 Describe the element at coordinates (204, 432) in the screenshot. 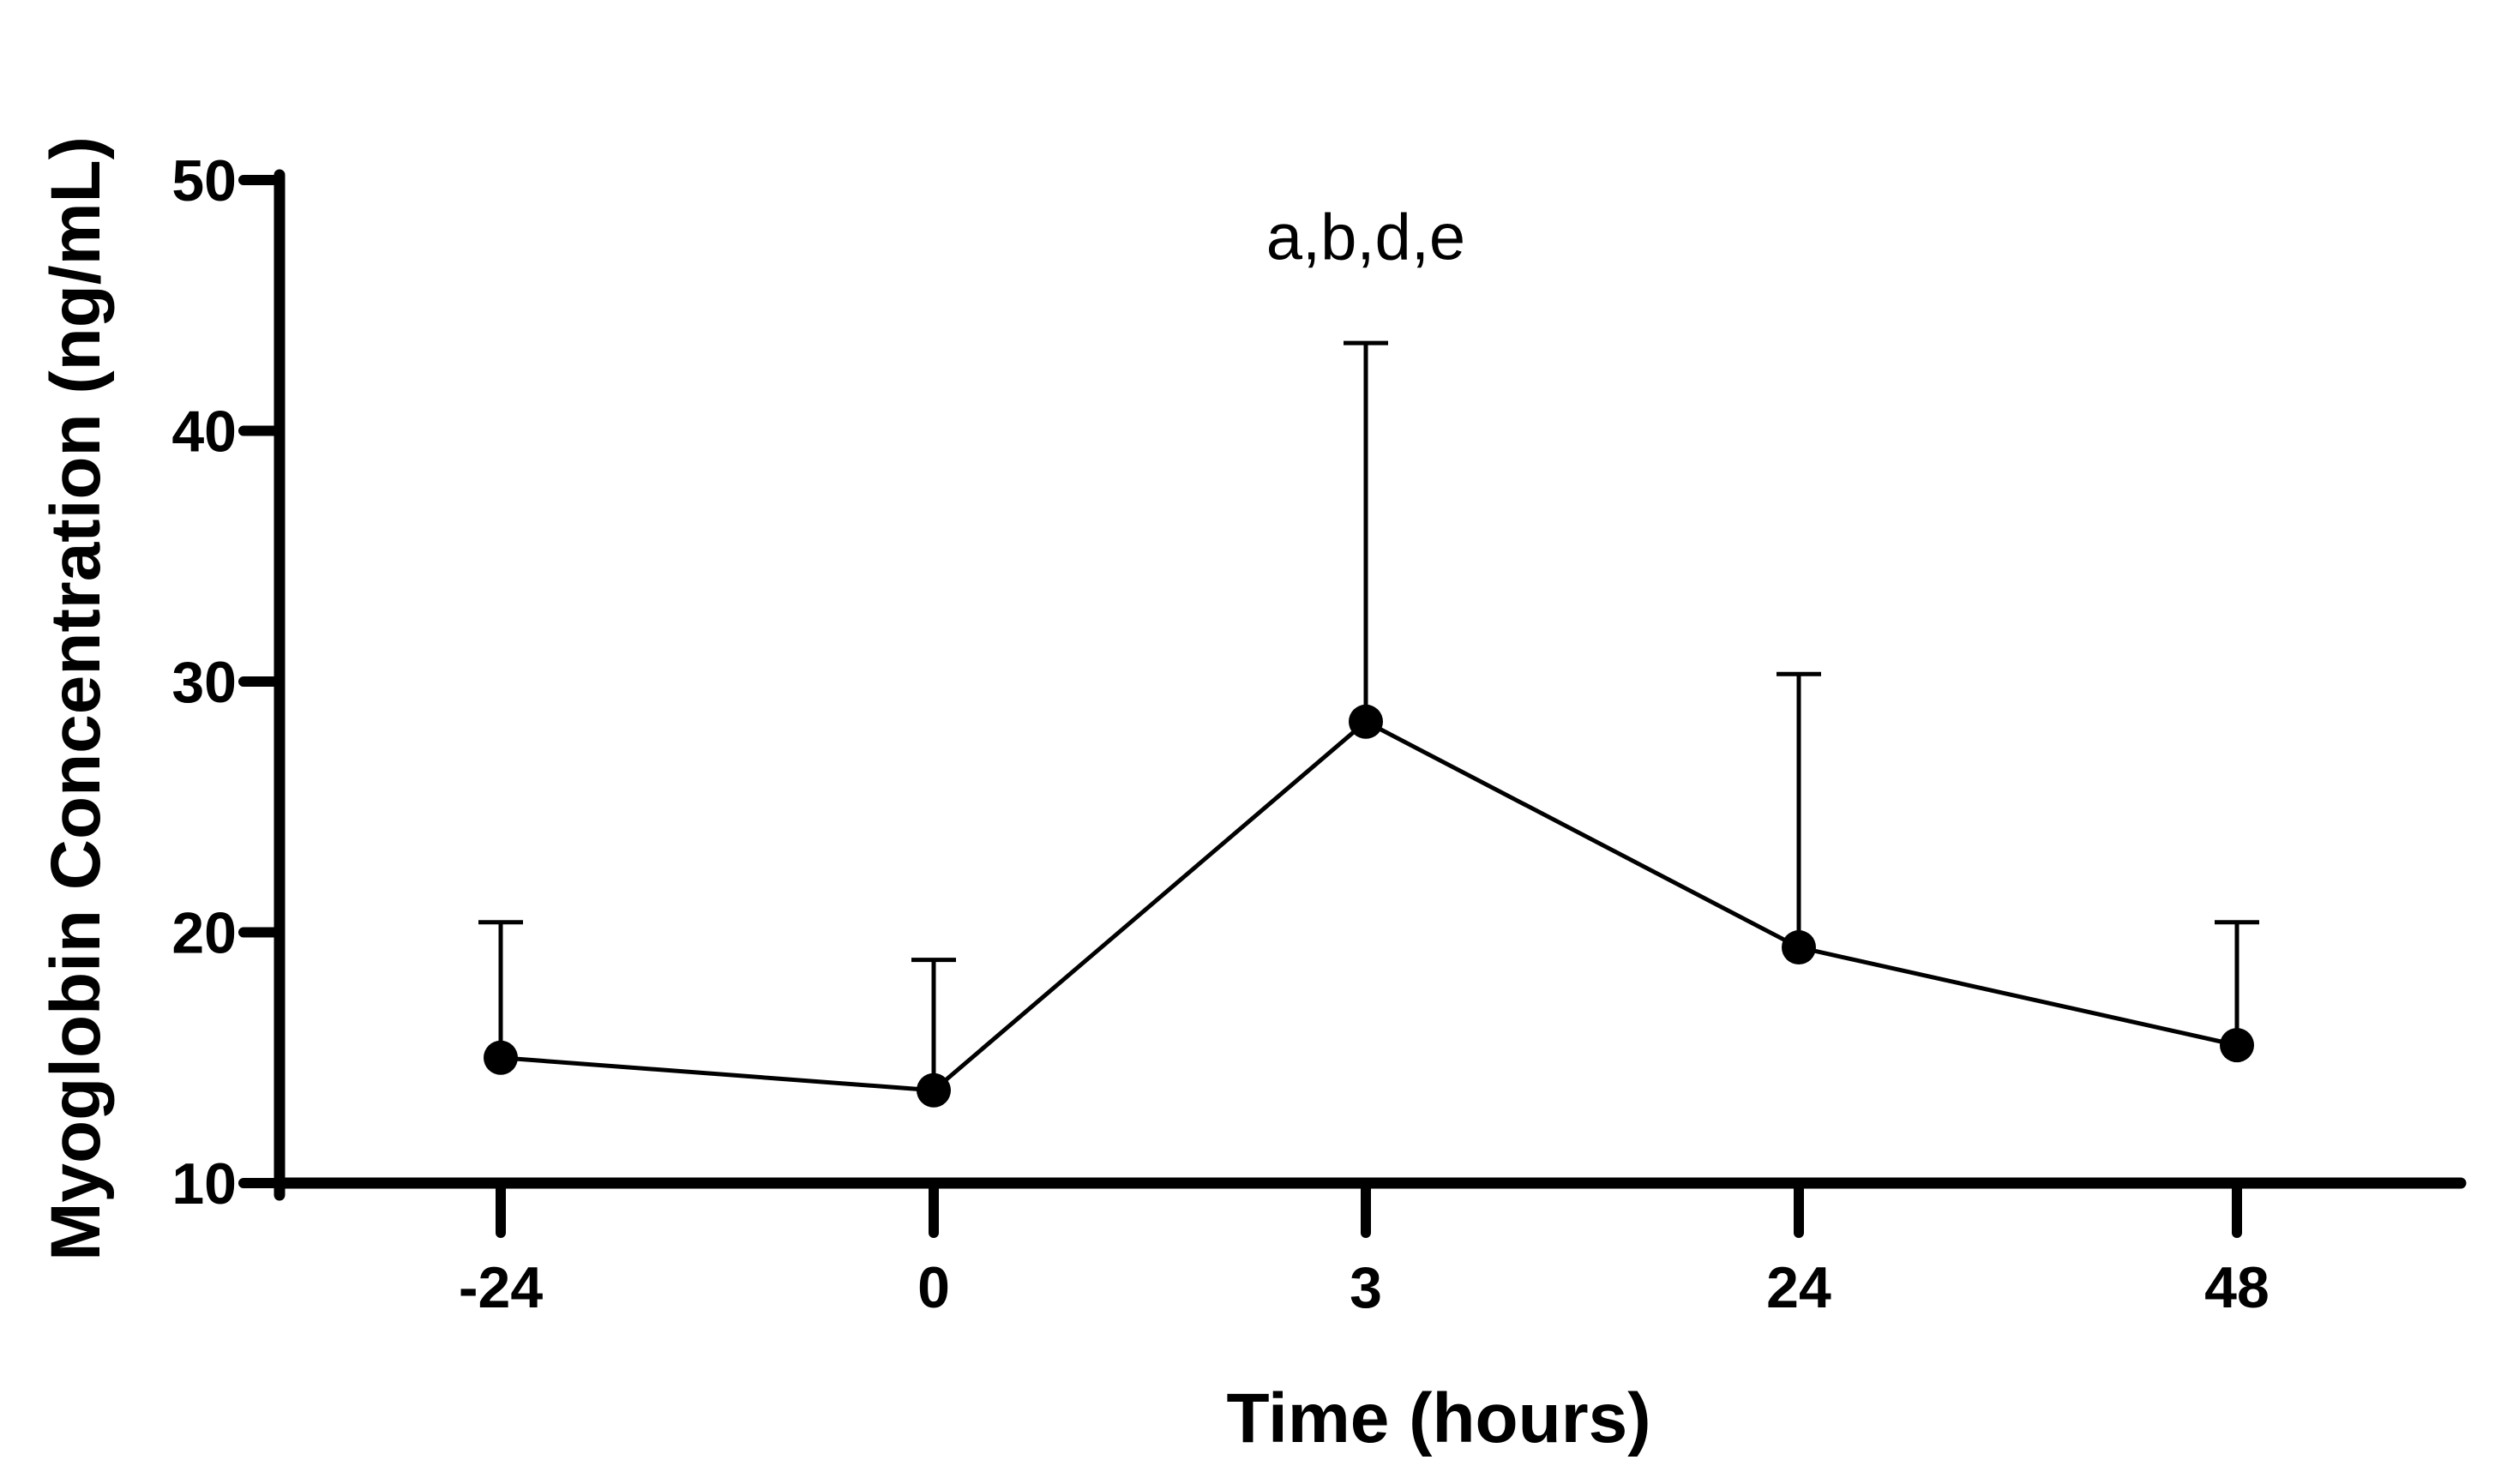

I see `y-tick-label: 40` at that location.